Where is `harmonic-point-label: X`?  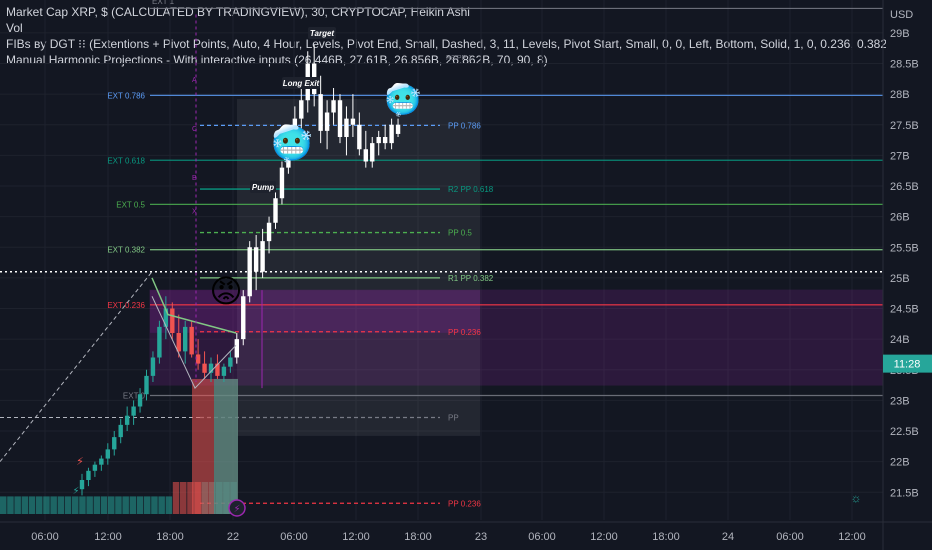 harmonic-point-label: X is located at coordinates (194, 212).